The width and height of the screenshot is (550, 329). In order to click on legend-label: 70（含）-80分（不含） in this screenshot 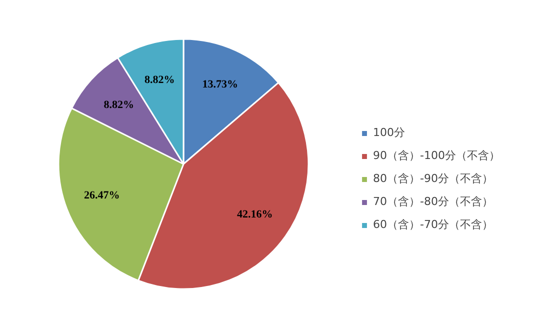, I will do `click(433, 201)`.